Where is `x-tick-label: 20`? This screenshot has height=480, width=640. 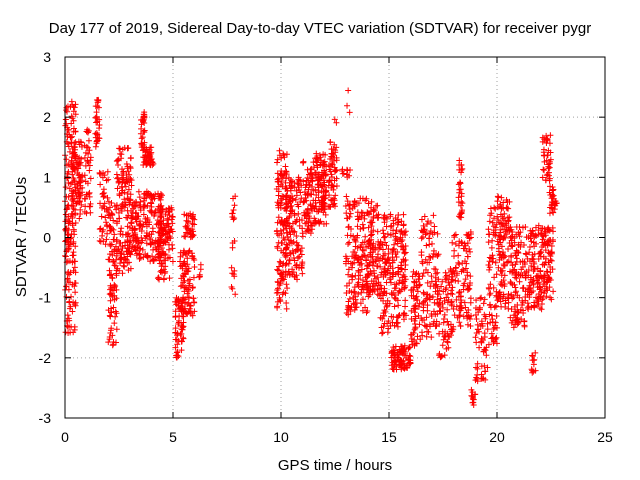
x-tick-label: 20 is located at coordinates (497, 437).